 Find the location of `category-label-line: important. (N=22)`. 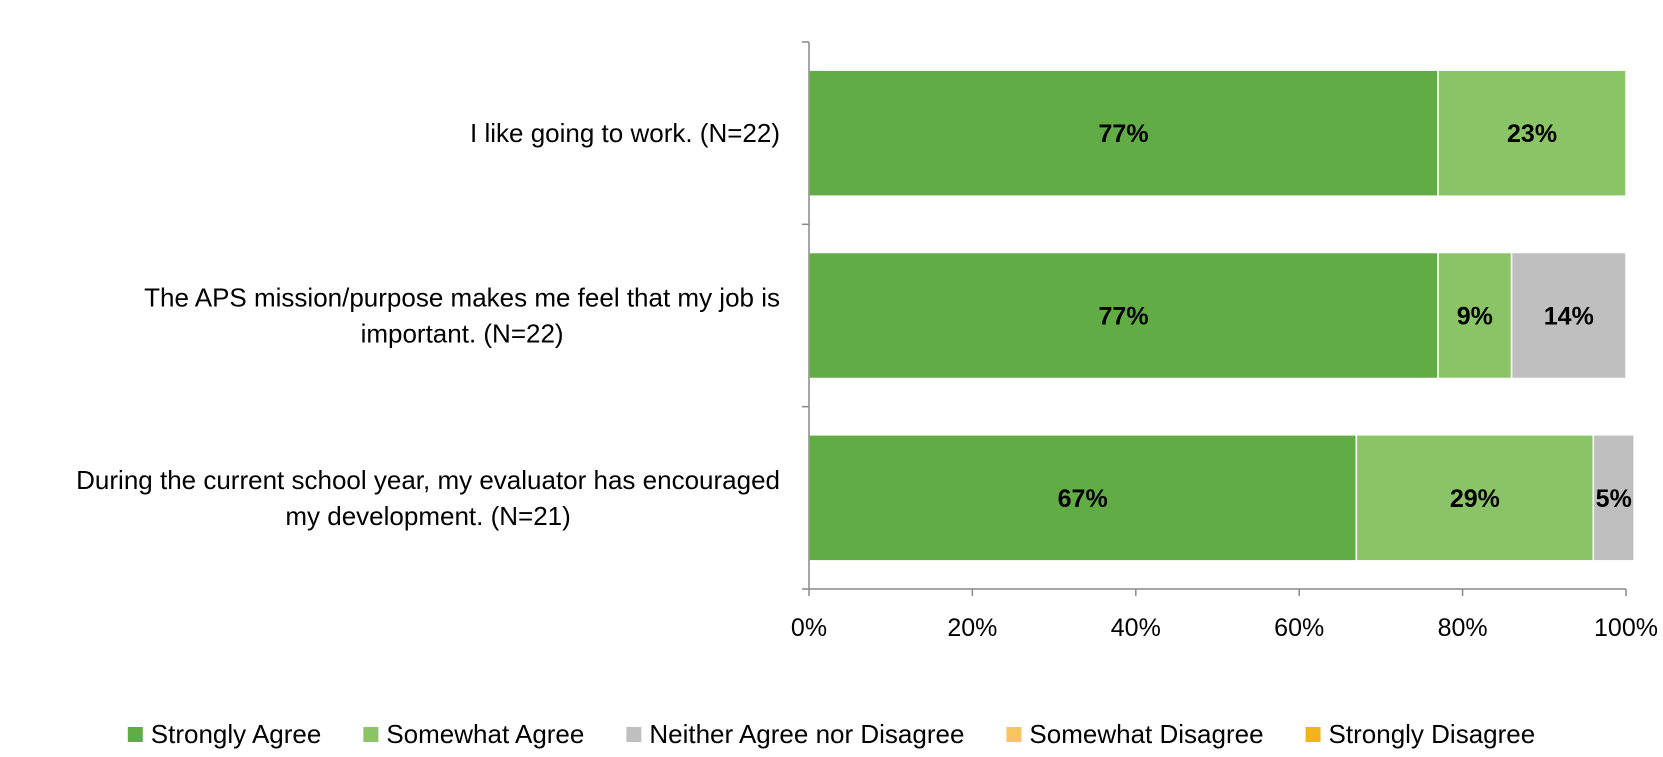

category-label-line: important. (N=22) is located at coordinates (462, 334).